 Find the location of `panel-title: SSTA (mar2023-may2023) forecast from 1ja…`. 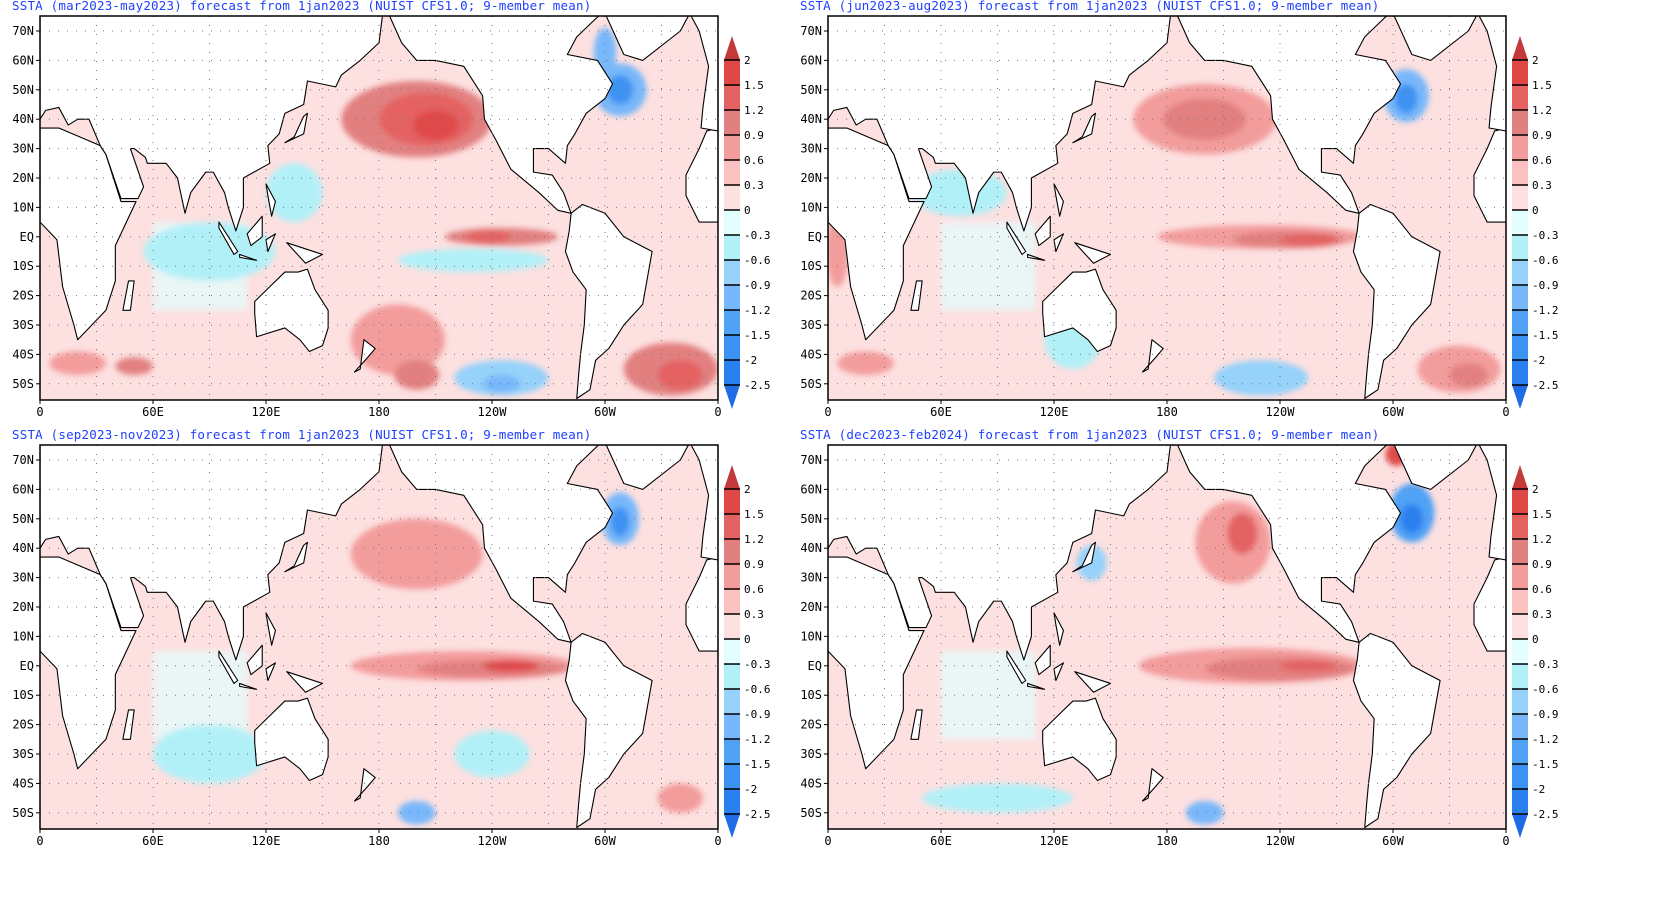

panel-title: SSTA (mar2023-may2023) forecast from 1ja… is located at coordinates (302, 6).